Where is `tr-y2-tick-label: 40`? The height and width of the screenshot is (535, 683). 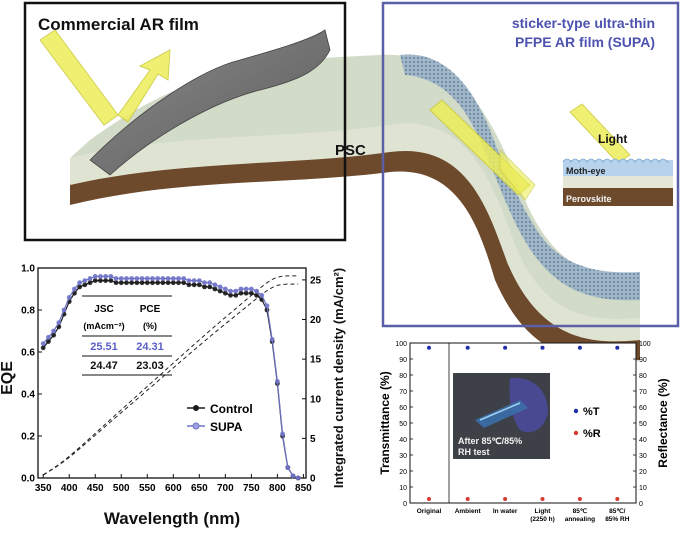
tr-y2-tick-label: 40 is located at coordinates (643, 440).